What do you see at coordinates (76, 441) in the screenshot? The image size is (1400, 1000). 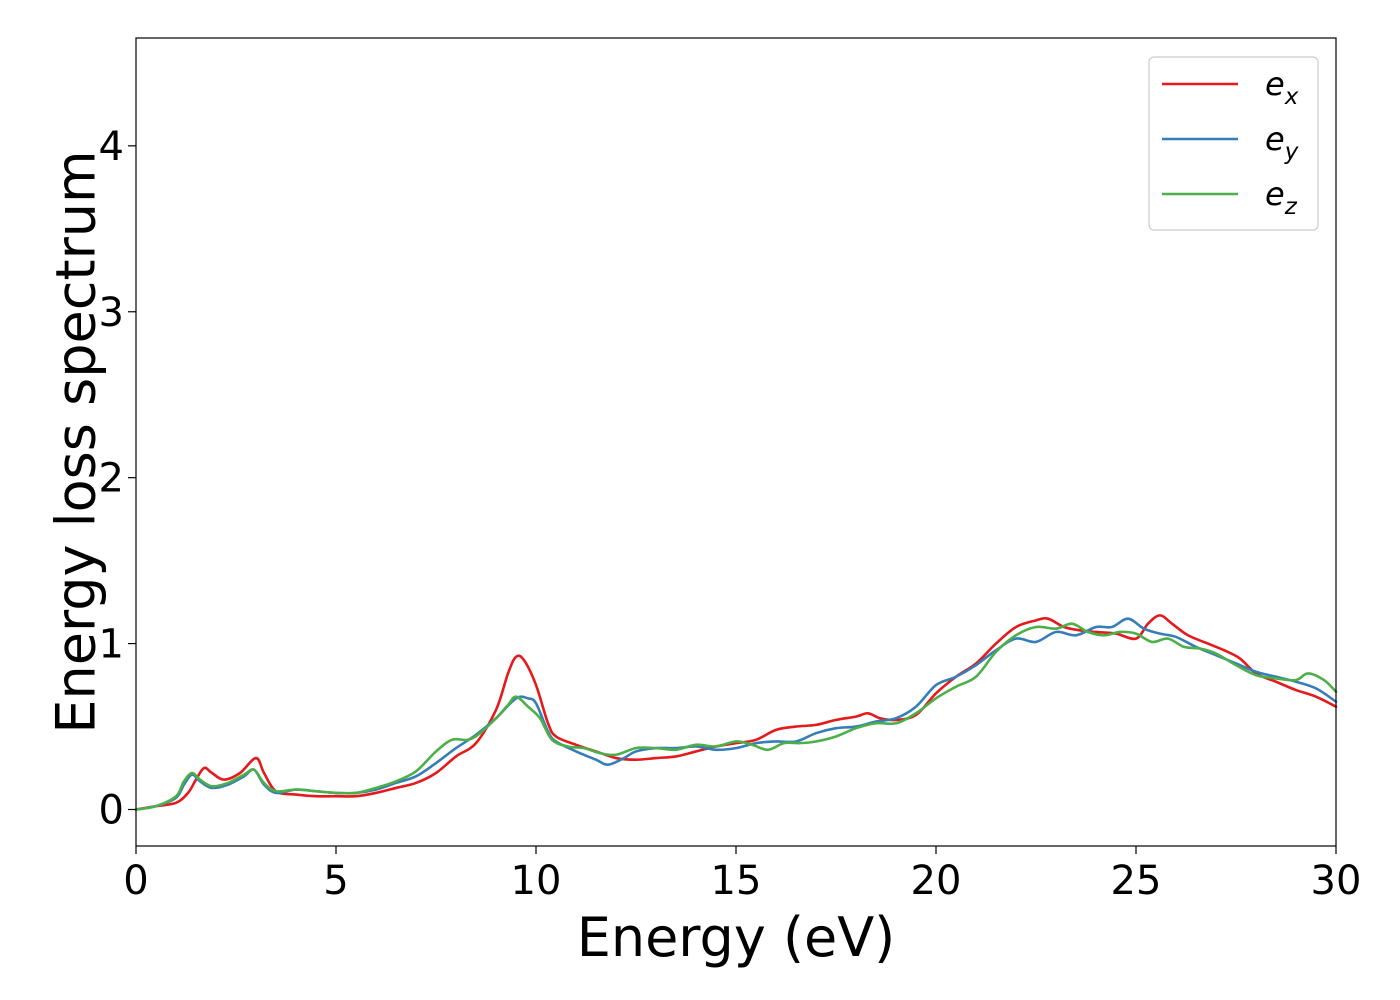 I see `y-axis-title: Energy loss spectrum` at bounding box center [76, 441].